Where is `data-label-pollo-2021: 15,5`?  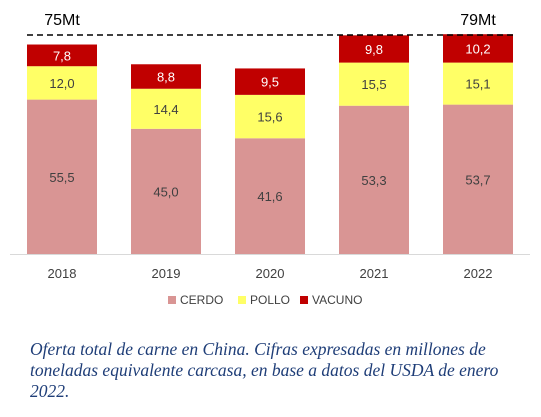
data-label-pollo-2021: 15,5 is located at coordinates (373, 84).